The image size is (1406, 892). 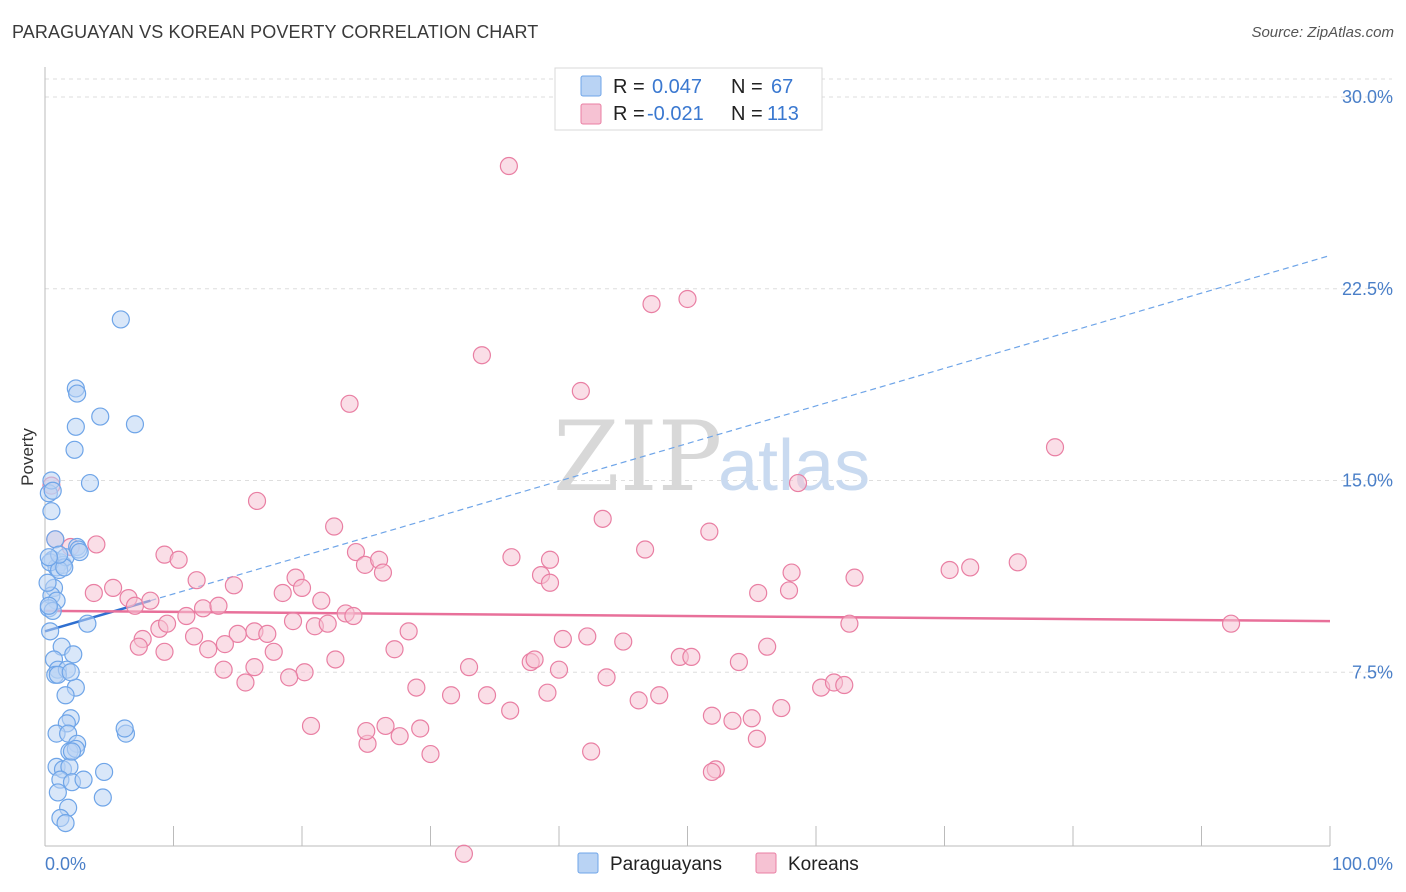 I want to click on chart-source: Source: ZipAtlas.com, so click(x=1322, y=32).